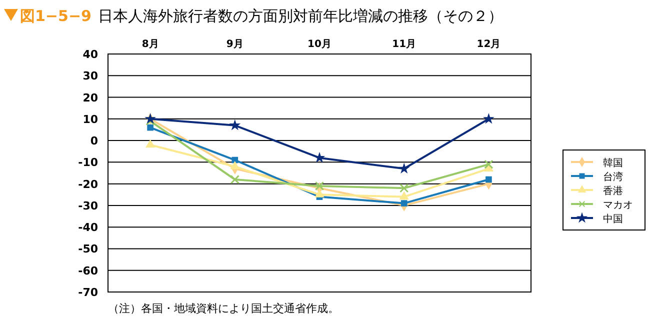 This screenshot has width=657, height=326. What do you see at coordinates (88, 205) in the screenshot?
I see `y-tick-label: -30` at bounding box center [88, 205].